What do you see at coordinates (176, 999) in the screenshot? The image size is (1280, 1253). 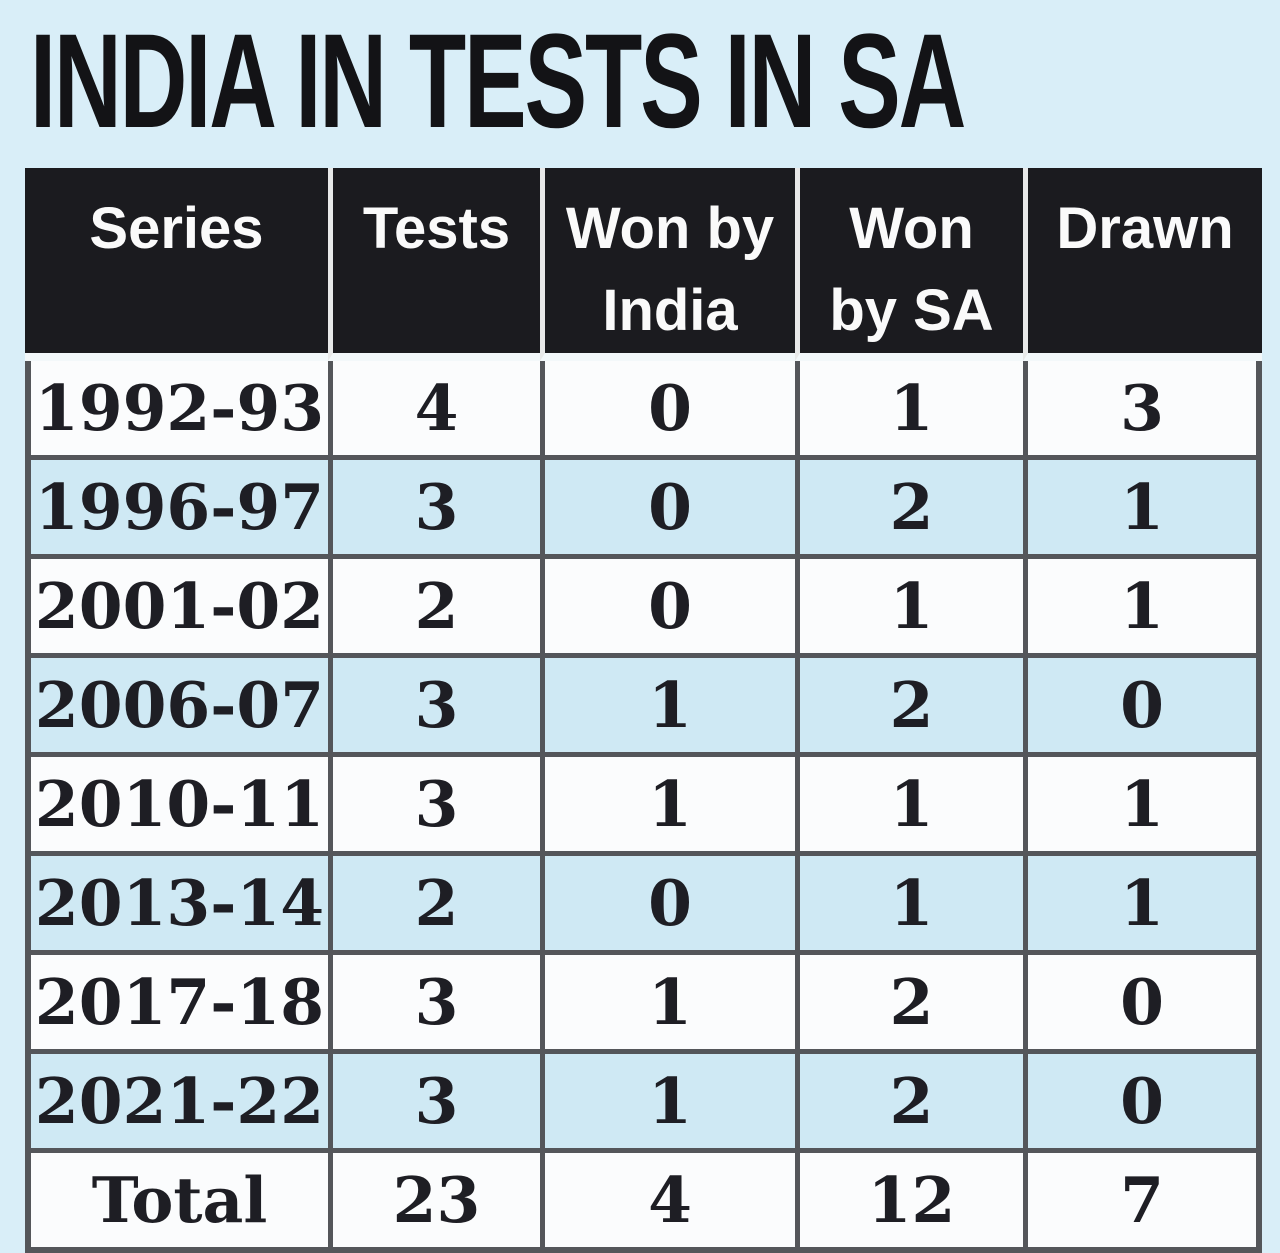 I see `cell-series: 2017-18` at bounding box center [176, 999].